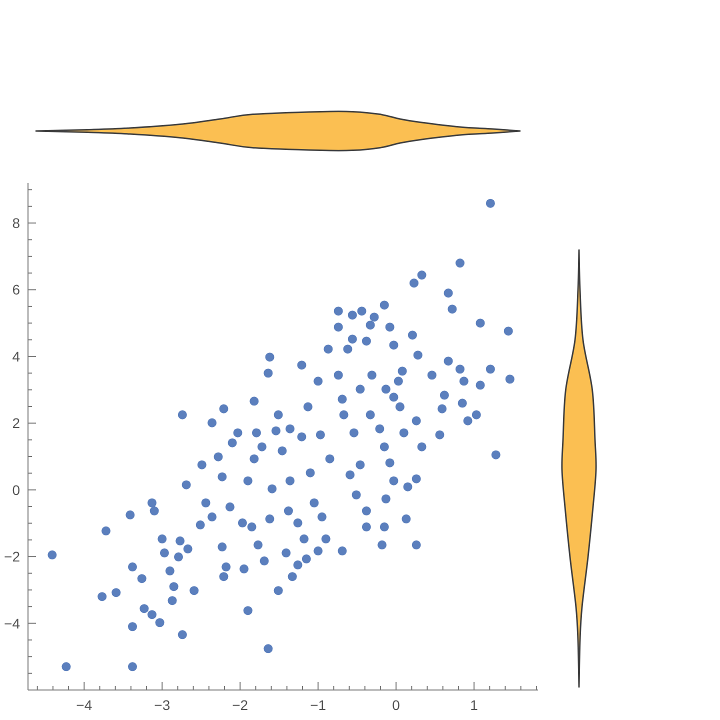 The width and height of the screenshot is (720, 720). What do you see at coordinates (84, 705) in the screenshot?
I see `x-tick-label: −4` at bounding box center [84, 705].